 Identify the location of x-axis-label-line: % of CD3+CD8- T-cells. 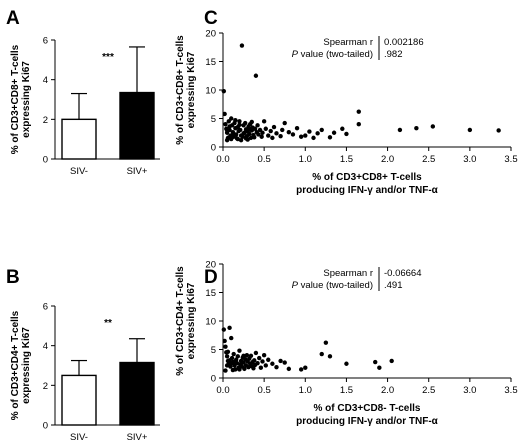
(367, 408).